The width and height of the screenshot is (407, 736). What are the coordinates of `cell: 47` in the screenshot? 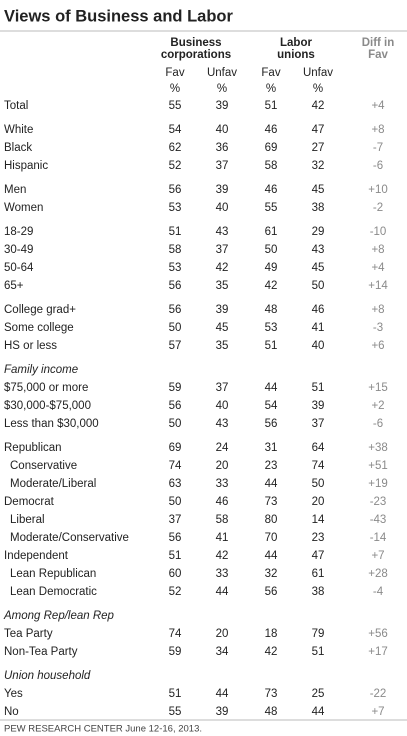 It's located at (318, 130).